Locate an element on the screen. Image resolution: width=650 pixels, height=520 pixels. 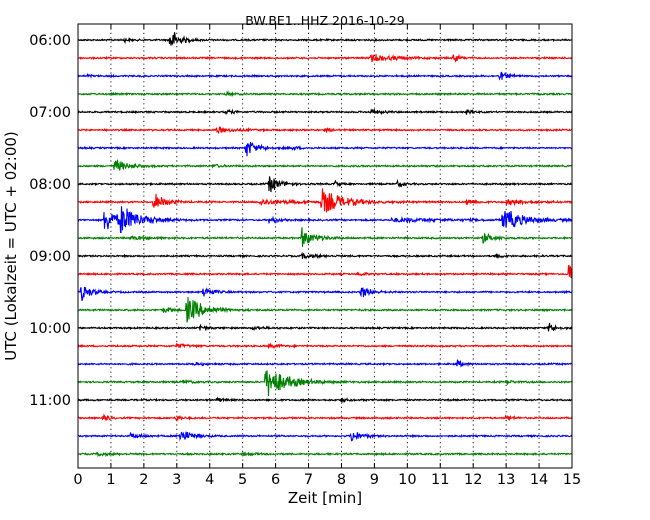
y-tick-label: 08:00 is located at coordinates (50, 185).